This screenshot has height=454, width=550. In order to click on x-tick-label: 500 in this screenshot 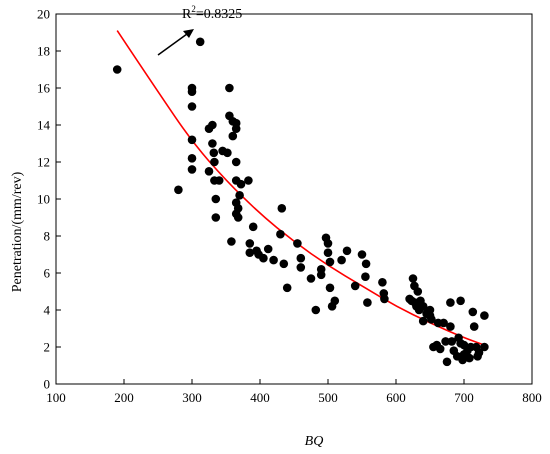, I will do `click(328, 397)`.